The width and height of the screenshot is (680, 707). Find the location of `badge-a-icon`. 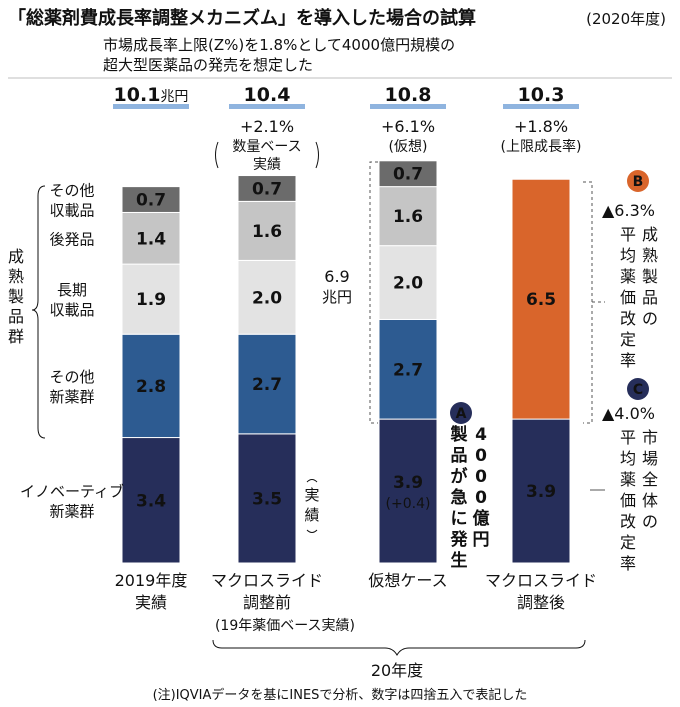

badge-a-icon is located at coordinates (461, 413).